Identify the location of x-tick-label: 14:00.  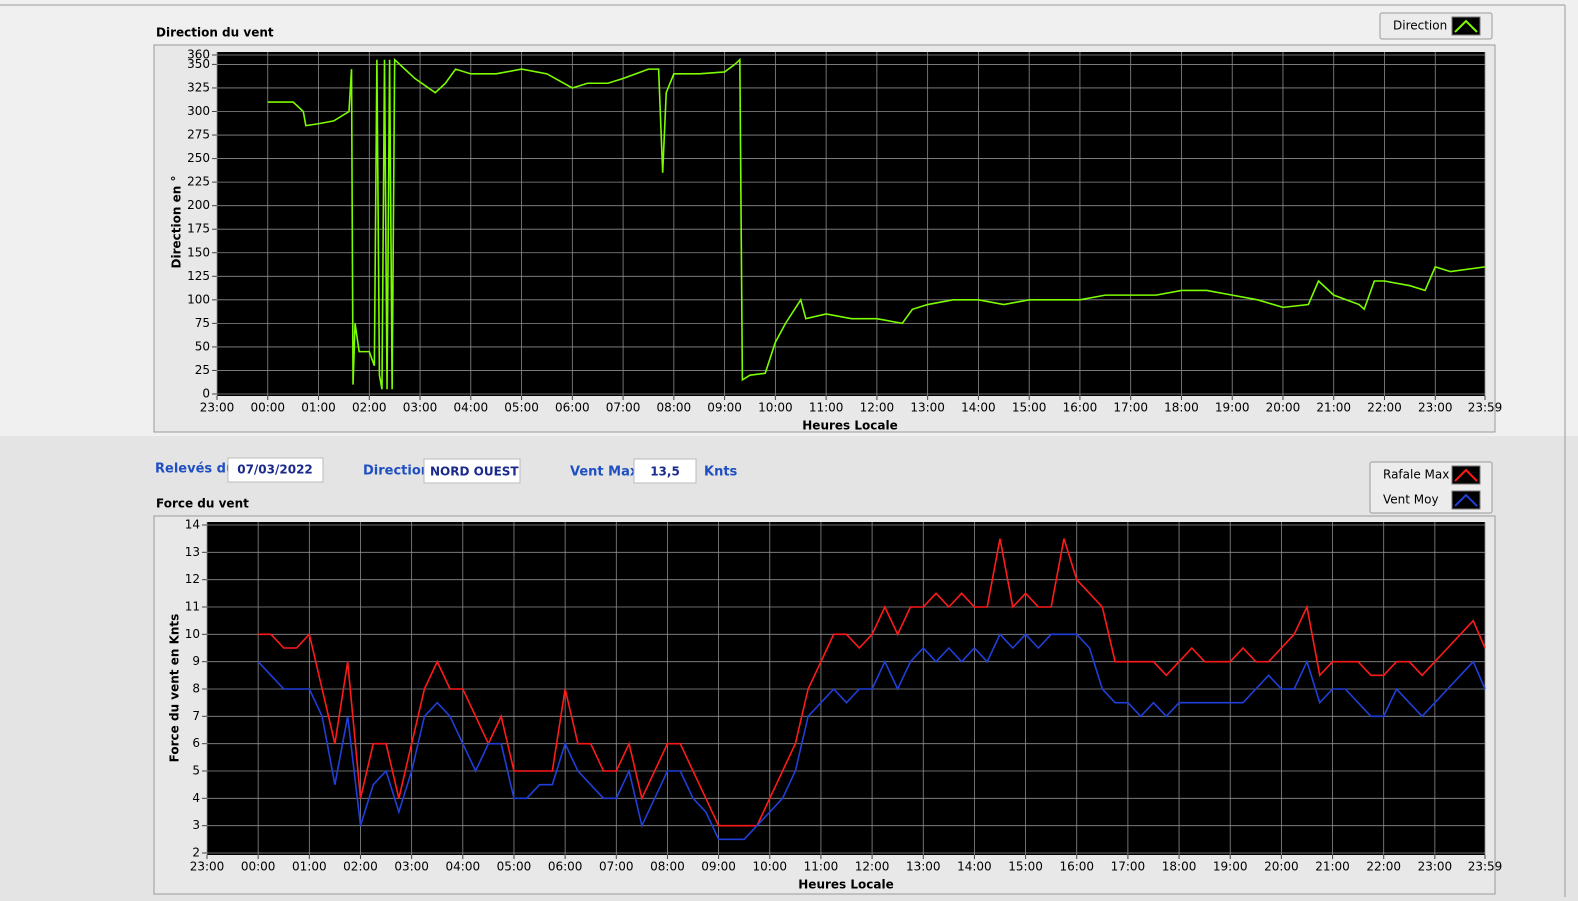
(974, 867).